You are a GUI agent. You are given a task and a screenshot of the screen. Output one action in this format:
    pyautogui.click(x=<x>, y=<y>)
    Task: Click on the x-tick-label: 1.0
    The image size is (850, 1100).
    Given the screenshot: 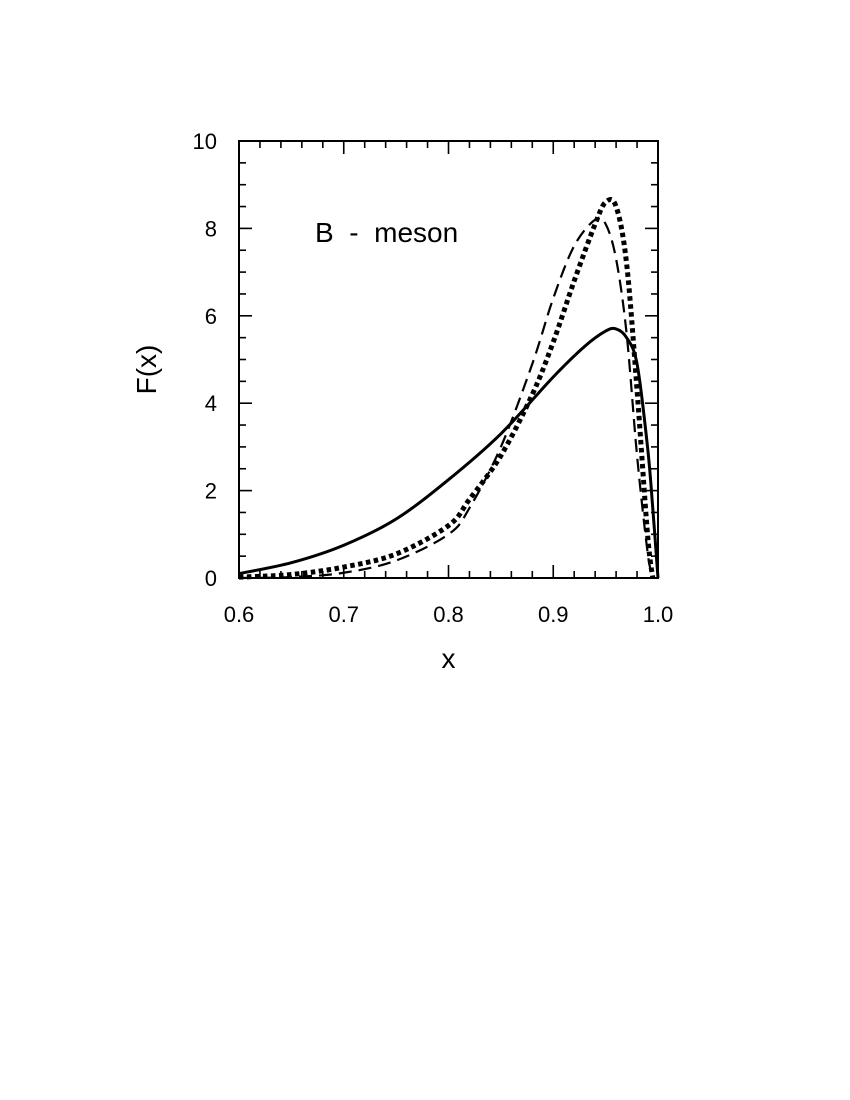 What is the action you would take?
    pyautogui.click(x=658, y=614)
    